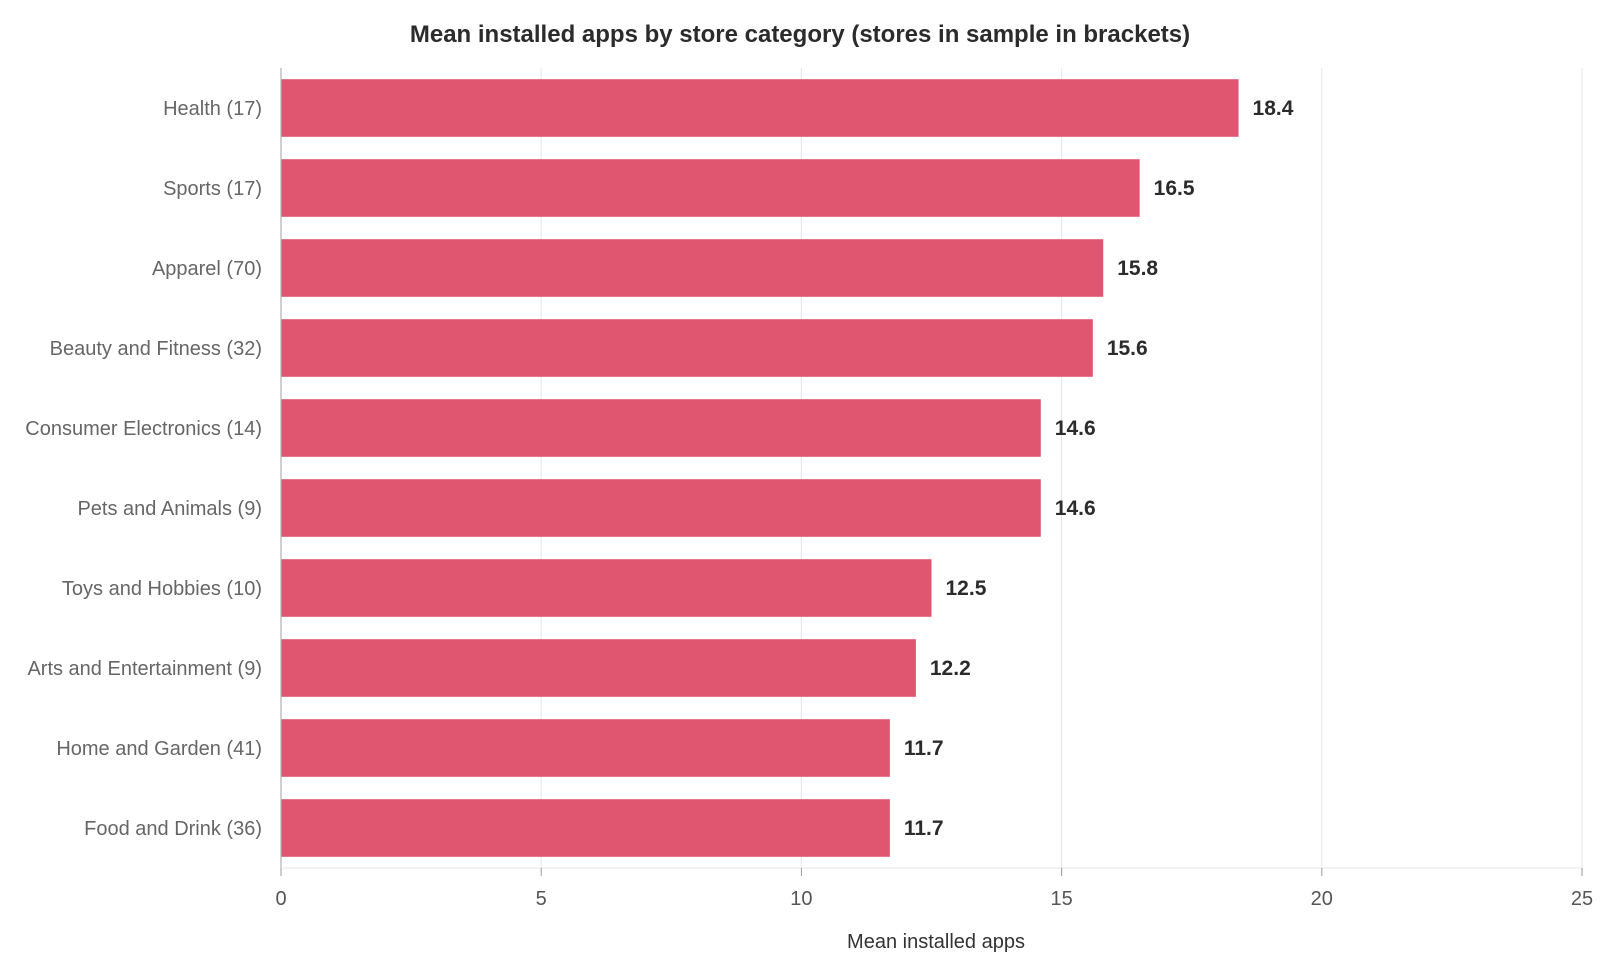  What do you see at coordinates (280, 899) in the screenshot?
I see `x-tick-label-0: 0` at bounding box center [280, 899].